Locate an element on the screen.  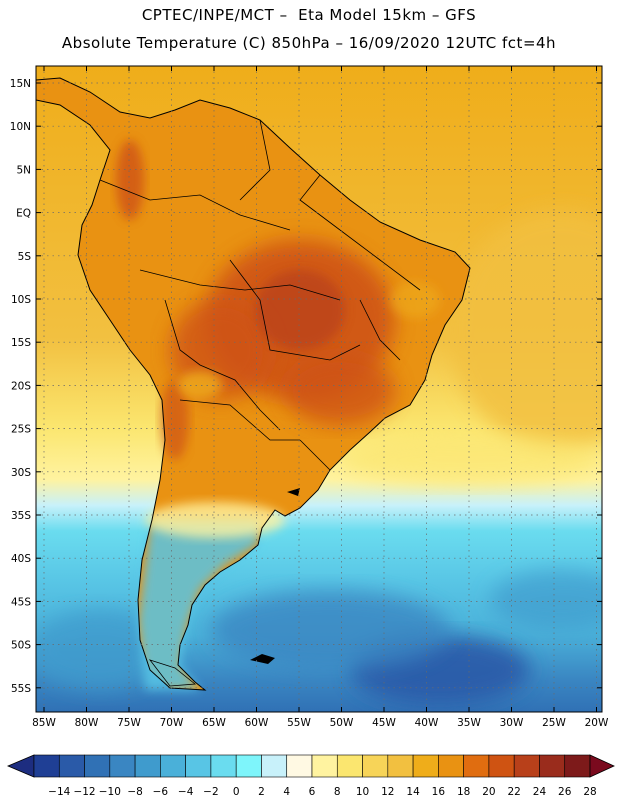
tierra-del-fuego is located at coordinates (172, 673).